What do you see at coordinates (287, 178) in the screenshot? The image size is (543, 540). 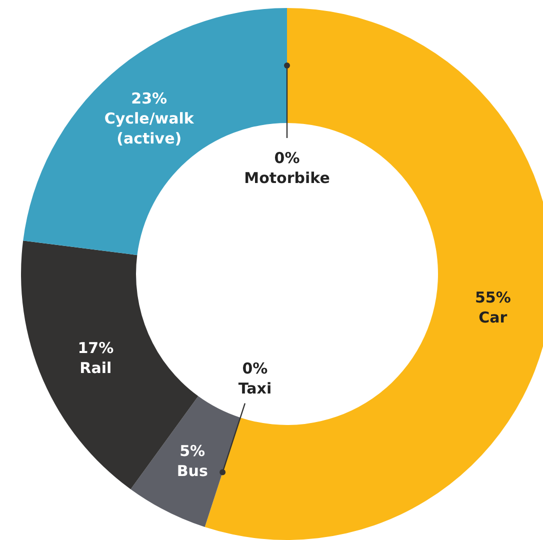 I see `category-label: Motorbike` at bounding box center [287, 178].